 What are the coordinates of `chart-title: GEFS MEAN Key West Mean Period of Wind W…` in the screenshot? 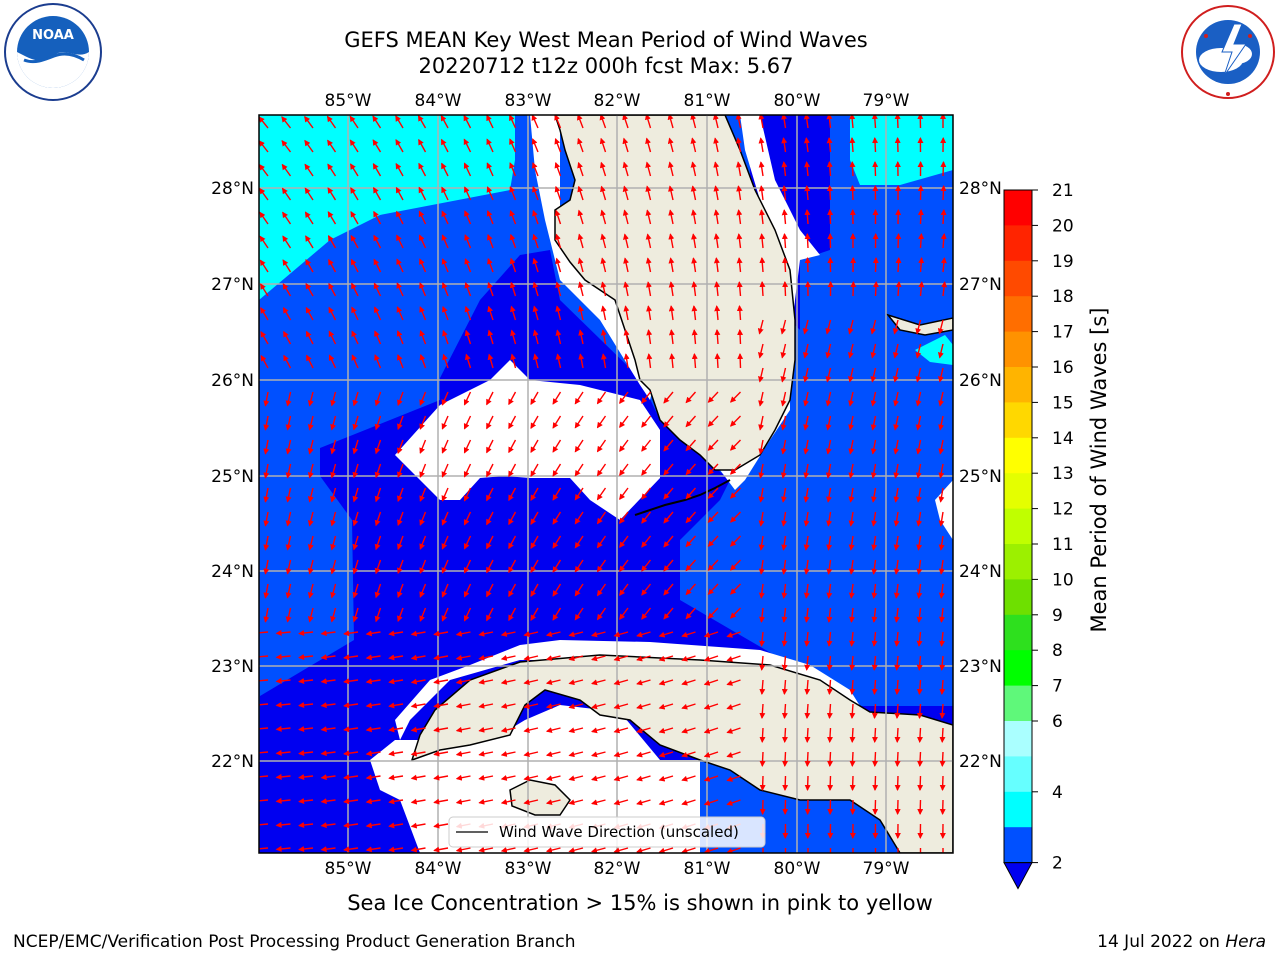 It's located at (606, 40).